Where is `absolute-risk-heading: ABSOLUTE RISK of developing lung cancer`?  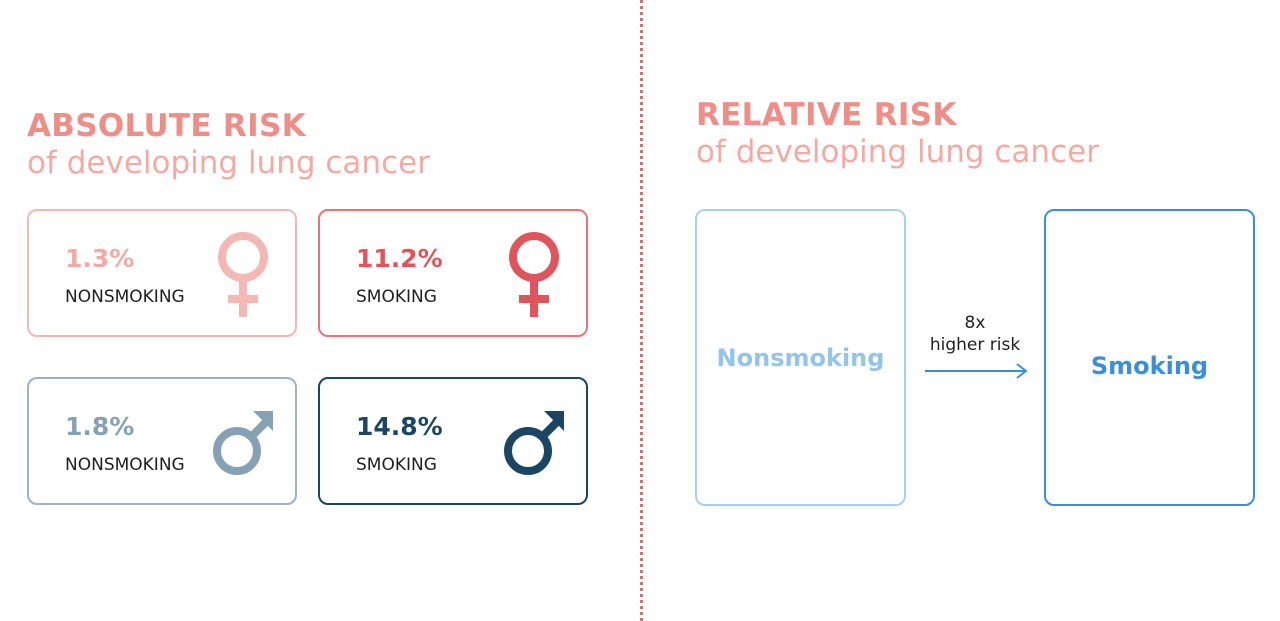 absolute-risk-heading: ABSOLUTE RISK of developing lung cancer is located at coordinates (228, 145).